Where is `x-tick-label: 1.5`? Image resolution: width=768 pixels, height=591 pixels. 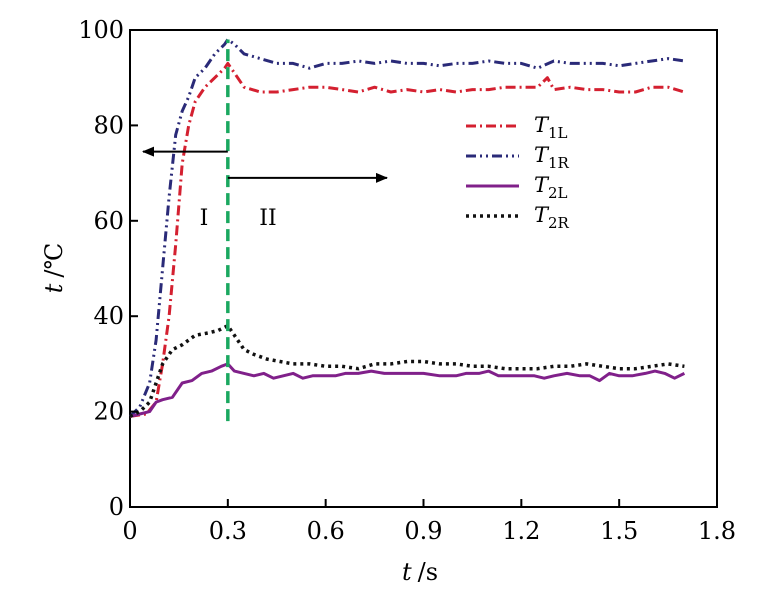 x-tick-label: 1.5 is located at coordinates (619, 531).